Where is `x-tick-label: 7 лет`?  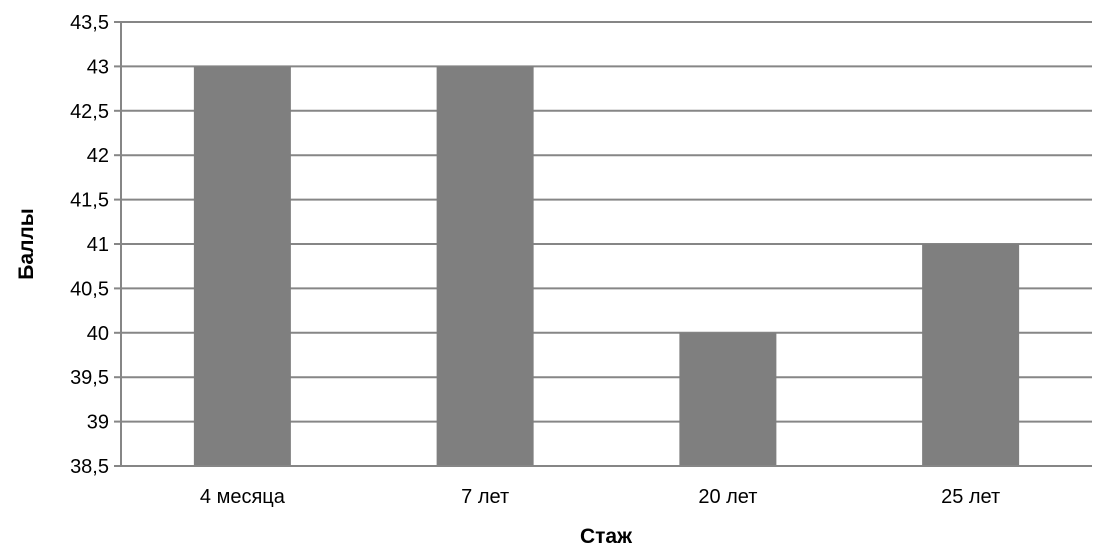
x-tick-label: 7 лет is located at coordinates (485, 497).